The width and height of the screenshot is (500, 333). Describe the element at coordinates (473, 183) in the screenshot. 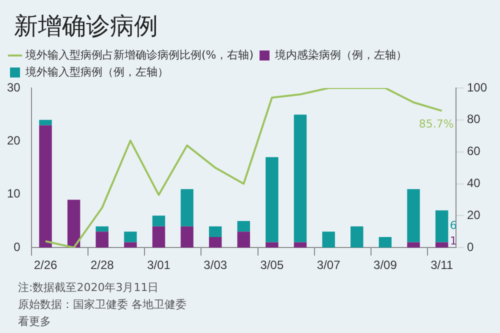

I see `y2-tick-label: 40` at that location.